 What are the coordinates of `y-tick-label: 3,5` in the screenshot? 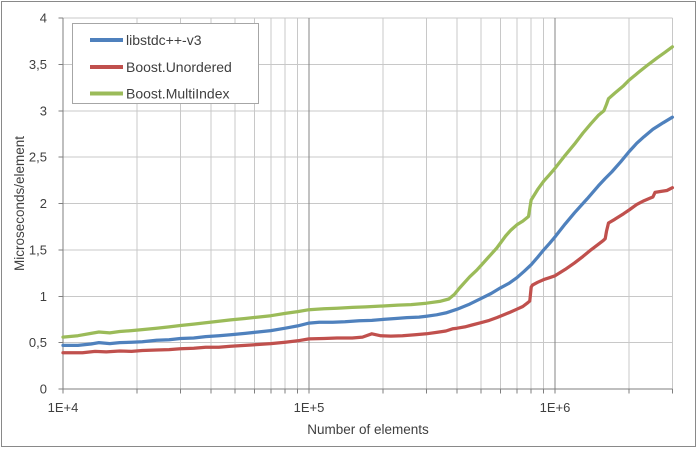 It's located at (38, 64).